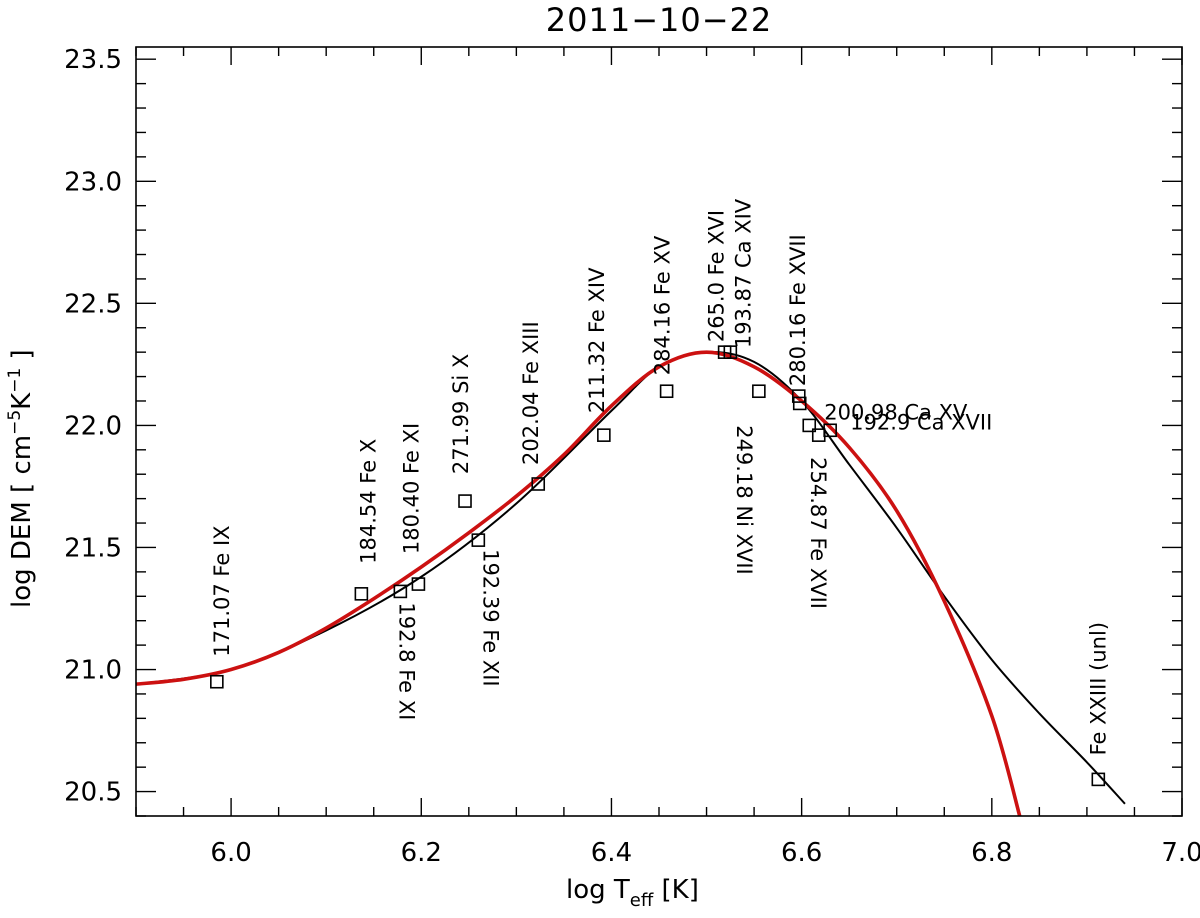  I want to click on line-label: Fe XXIII (unl), so click(1098, 688).